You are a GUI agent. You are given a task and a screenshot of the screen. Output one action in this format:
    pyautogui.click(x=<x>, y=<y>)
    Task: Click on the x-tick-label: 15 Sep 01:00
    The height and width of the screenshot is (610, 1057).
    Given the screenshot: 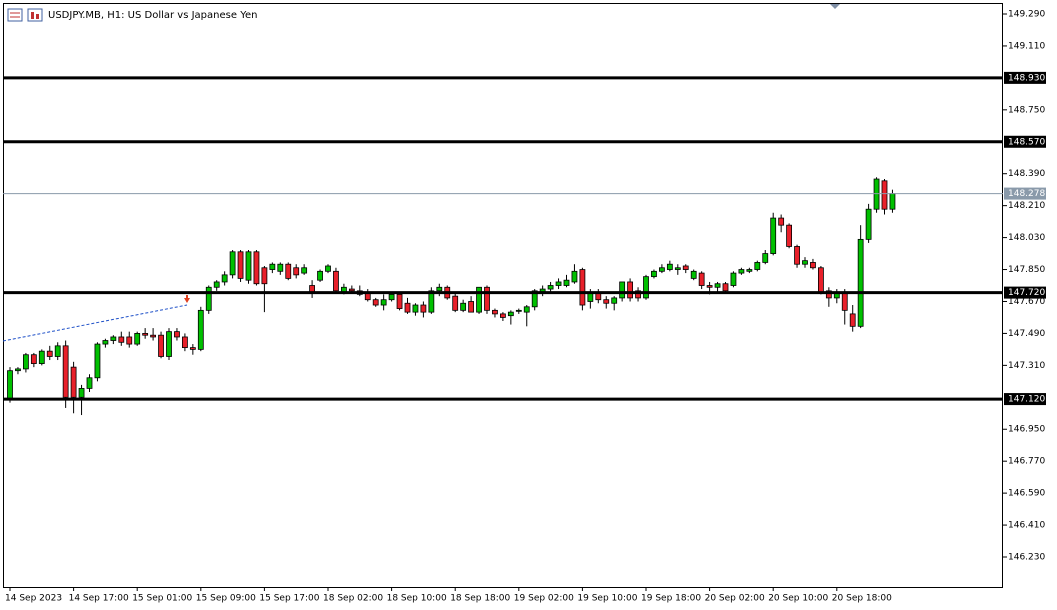 What is the action you would take?
    pyautogui.click(x=162, y=599)
    